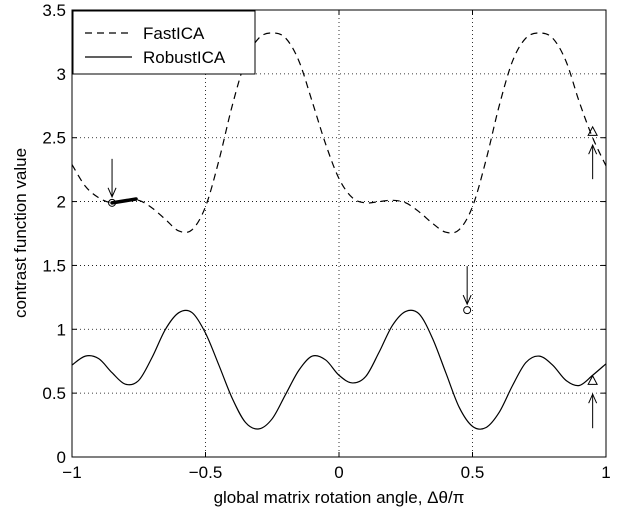 The image size is (626, 516). I want to click on y-tick-label: 2.5, so click(54, 138).